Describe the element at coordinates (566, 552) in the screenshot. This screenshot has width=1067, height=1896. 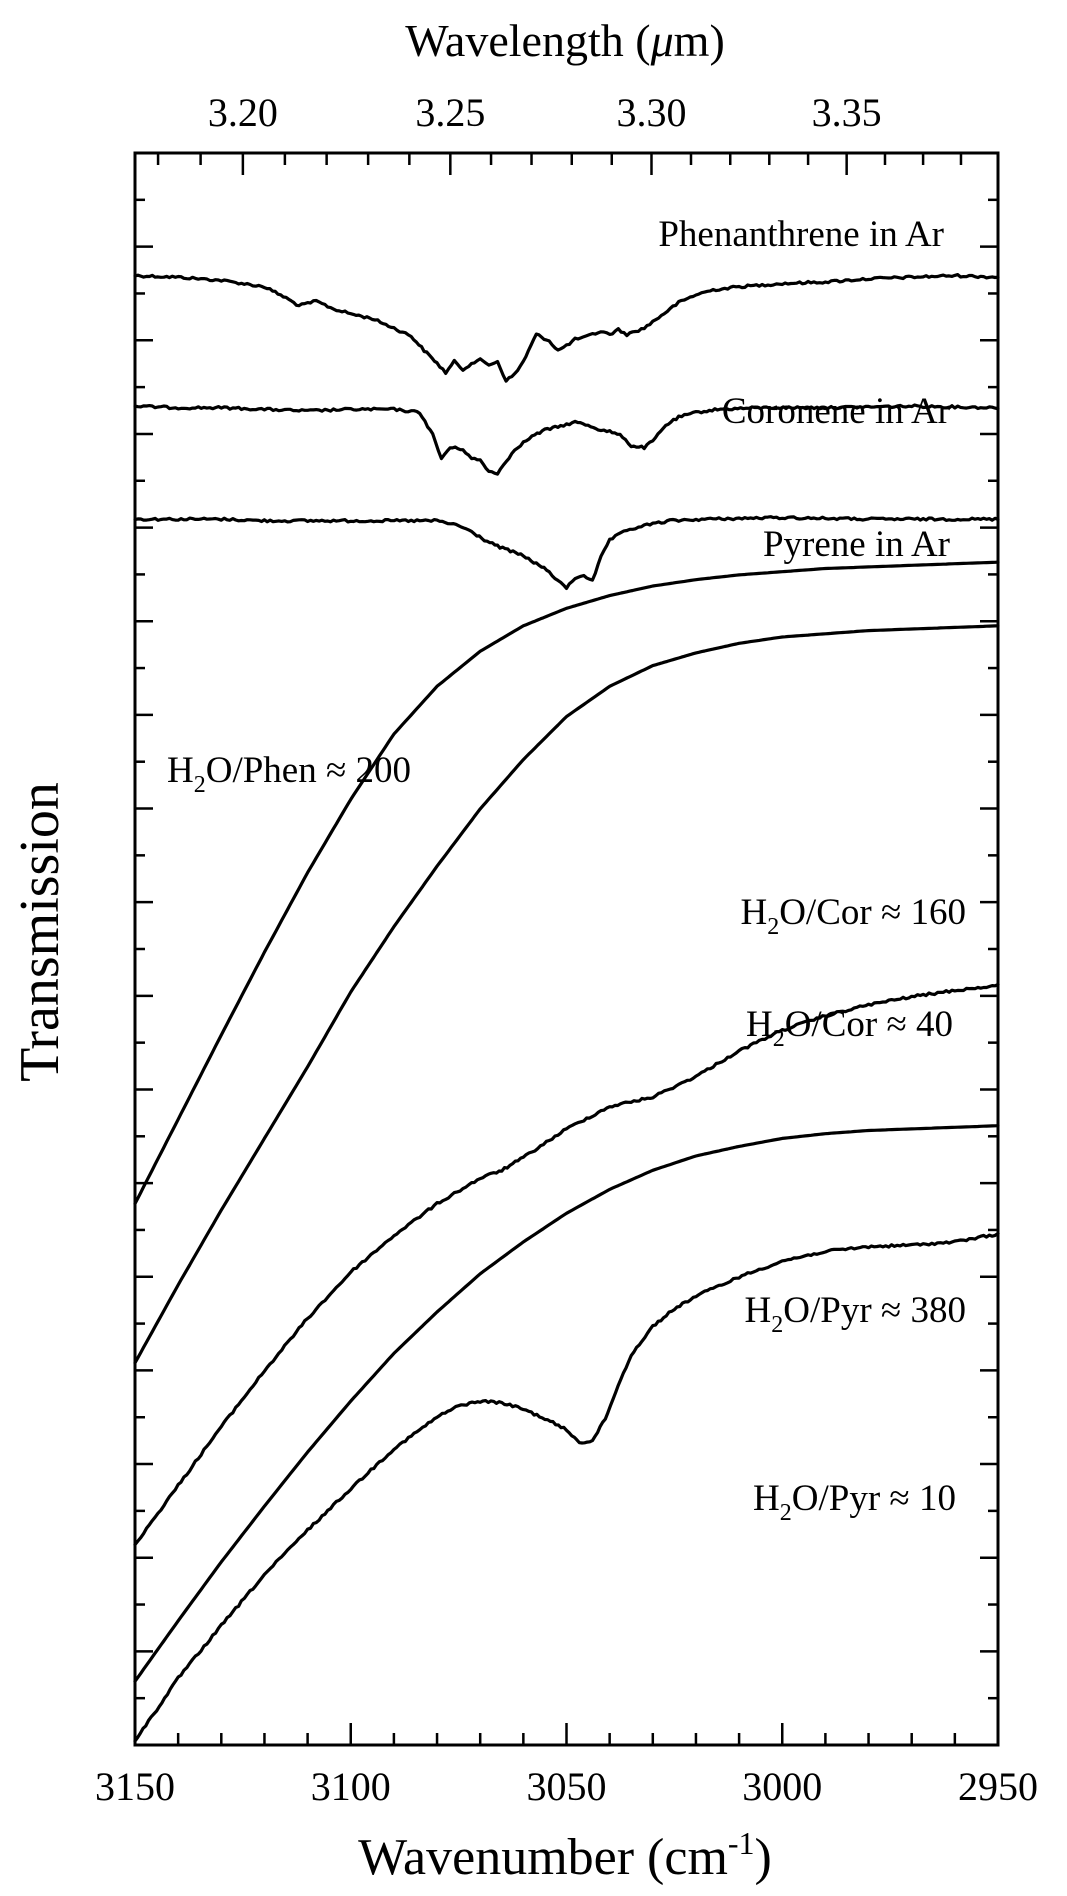
I see `series-pyrene-in-ar` at that location.